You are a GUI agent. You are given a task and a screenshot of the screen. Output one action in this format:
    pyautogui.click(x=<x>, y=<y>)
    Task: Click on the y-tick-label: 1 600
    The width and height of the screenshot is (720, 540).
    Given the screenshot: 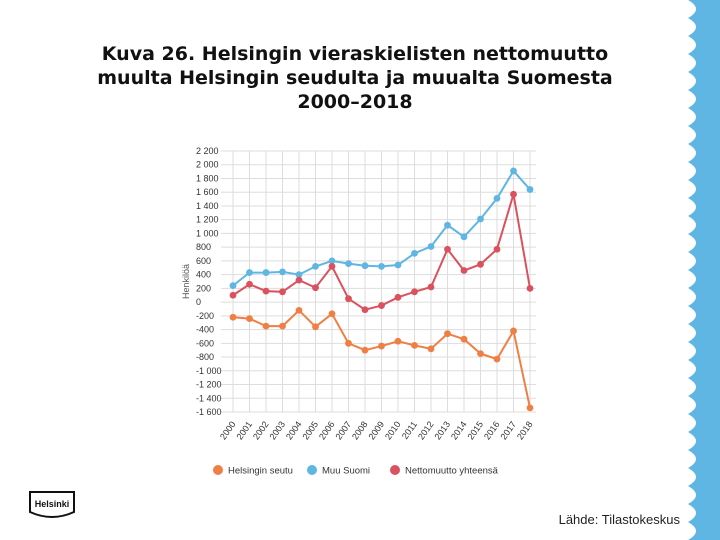 What is the action you would take?
    pyautogui.click(x=207, y=192)
    